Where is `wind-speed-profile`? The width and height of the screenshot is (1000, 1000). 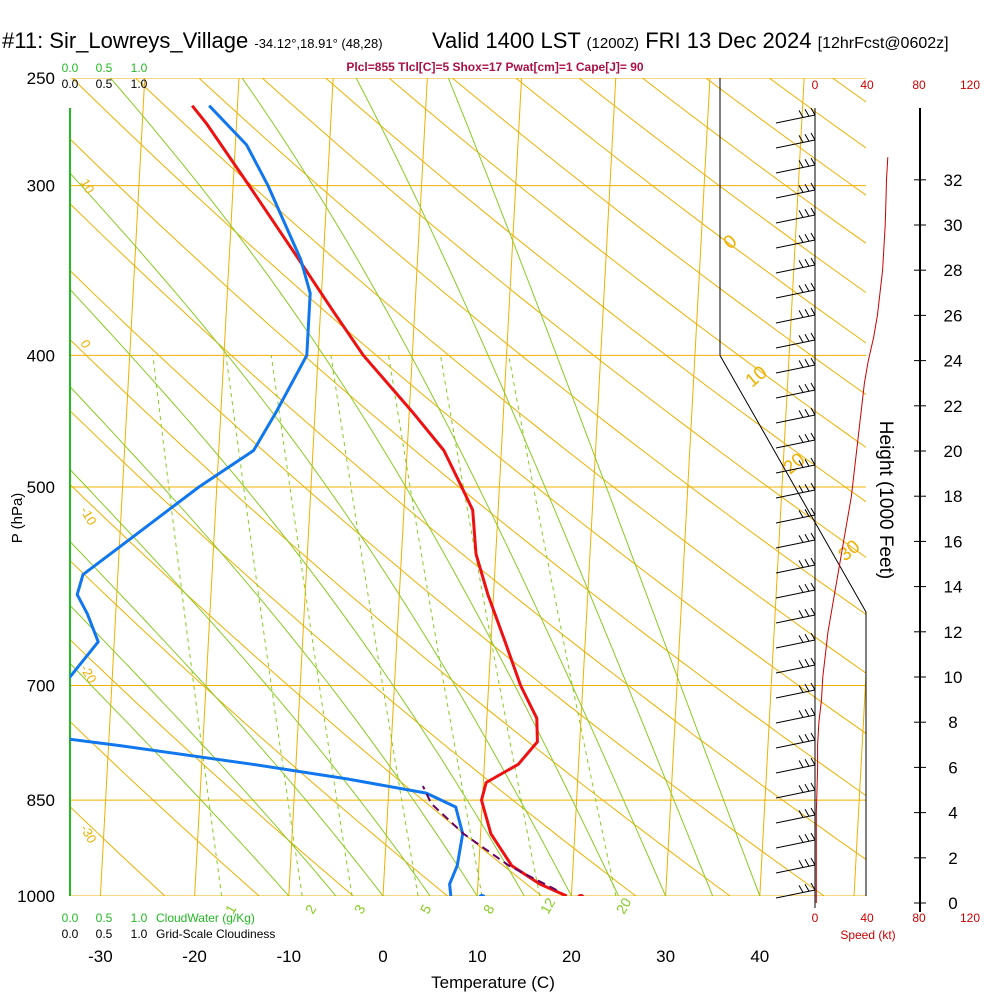
wind-speed-profile is located at coordinates (852, 530).